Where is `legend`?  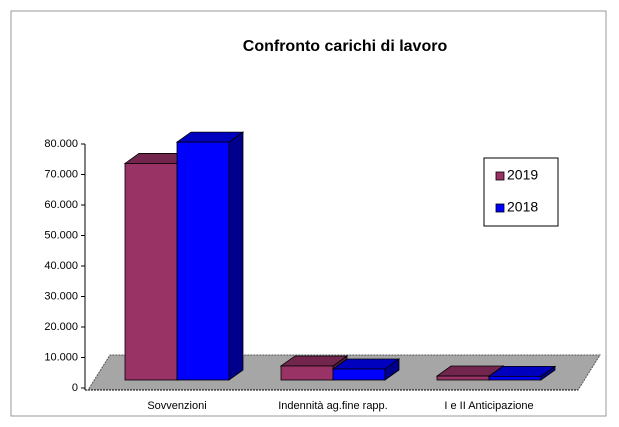
legend is located at coordinates (521, 192).